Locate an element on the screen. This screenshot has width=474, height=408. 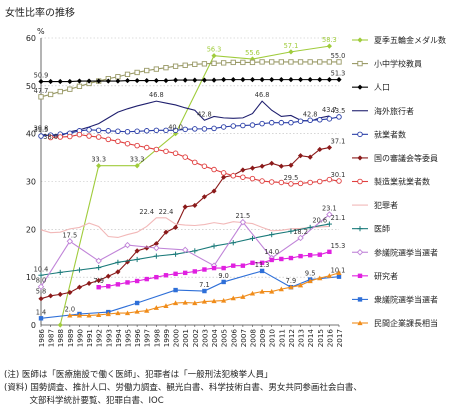
data-label: 43.5 is located at coordinates (338, 111).